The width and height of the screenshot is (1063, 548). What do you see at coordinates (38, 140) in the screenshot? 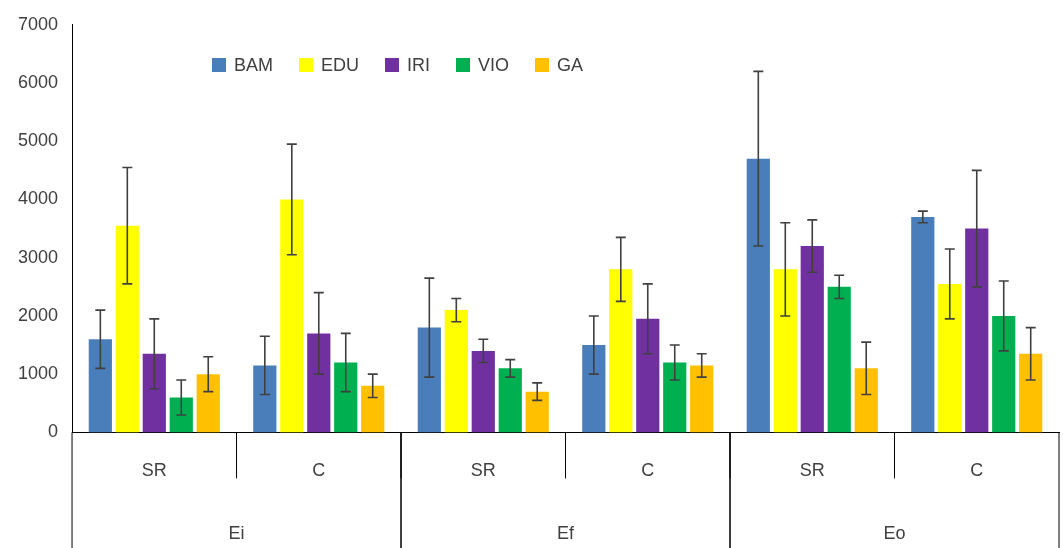
I see `y-tick-label: 5000` at bounding box center [38, 140].